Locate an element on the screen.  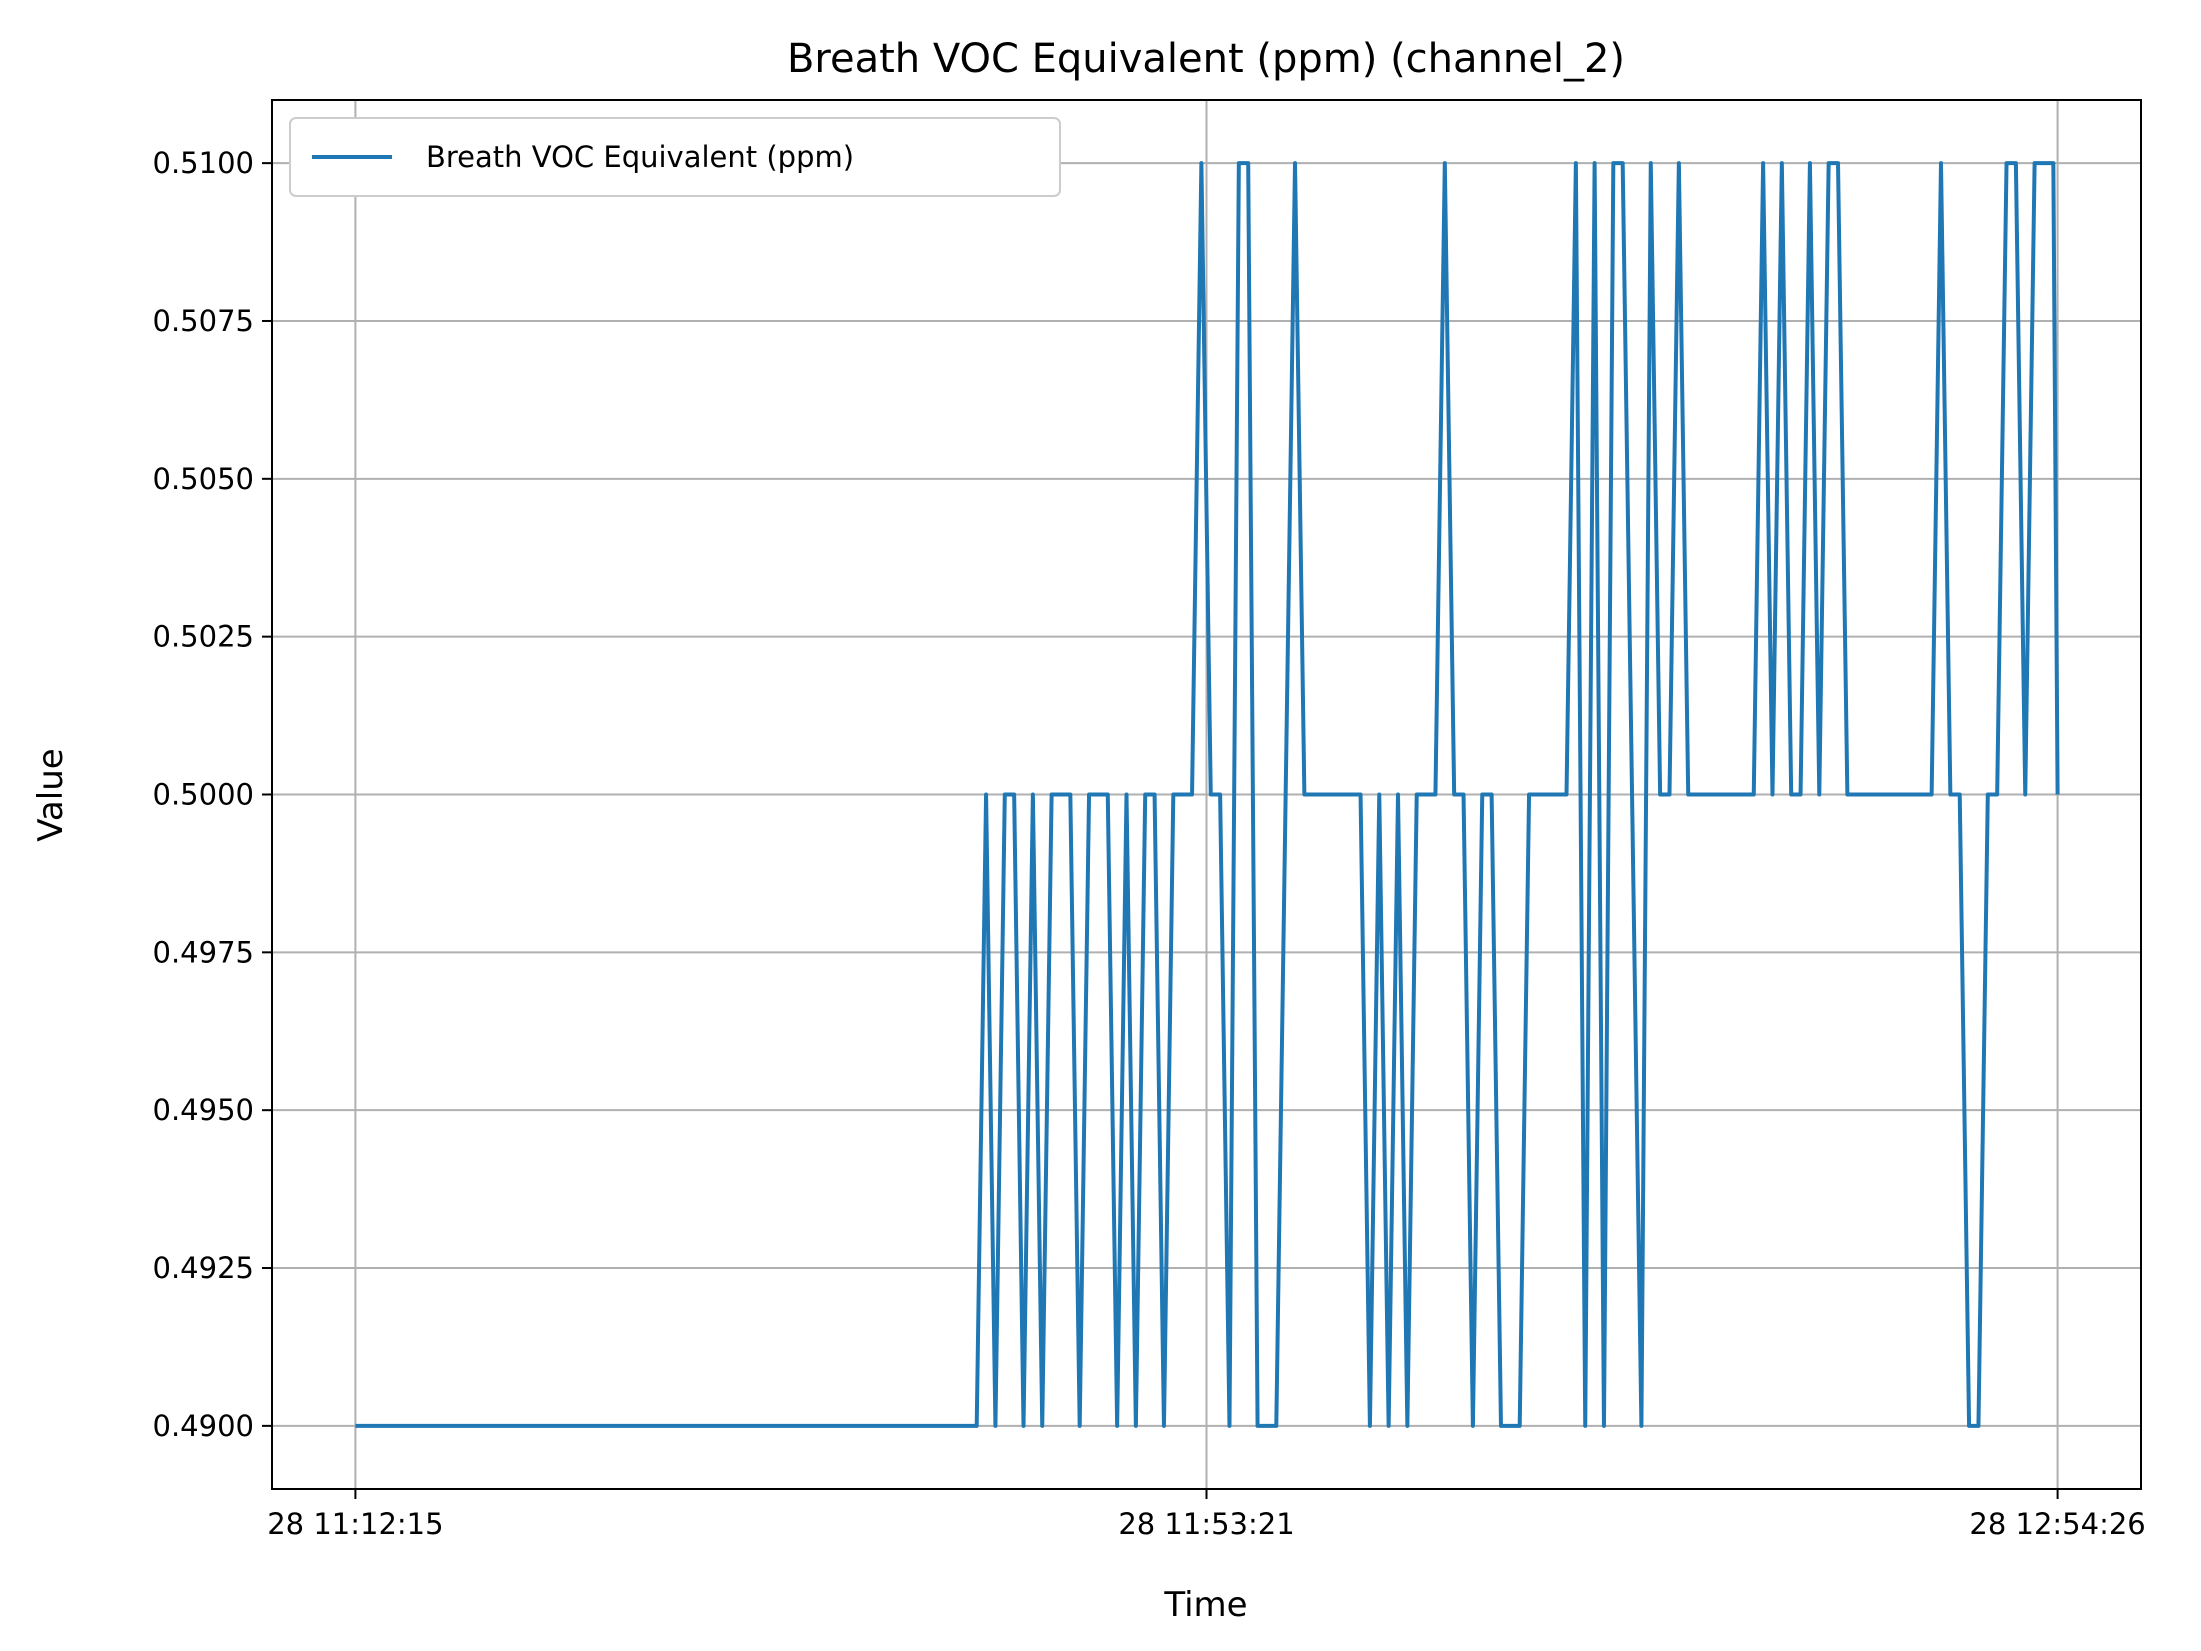
chart-title: Breath VOC Equivalent (ppm) (channel_2) is located at coordinates (1206, 59).